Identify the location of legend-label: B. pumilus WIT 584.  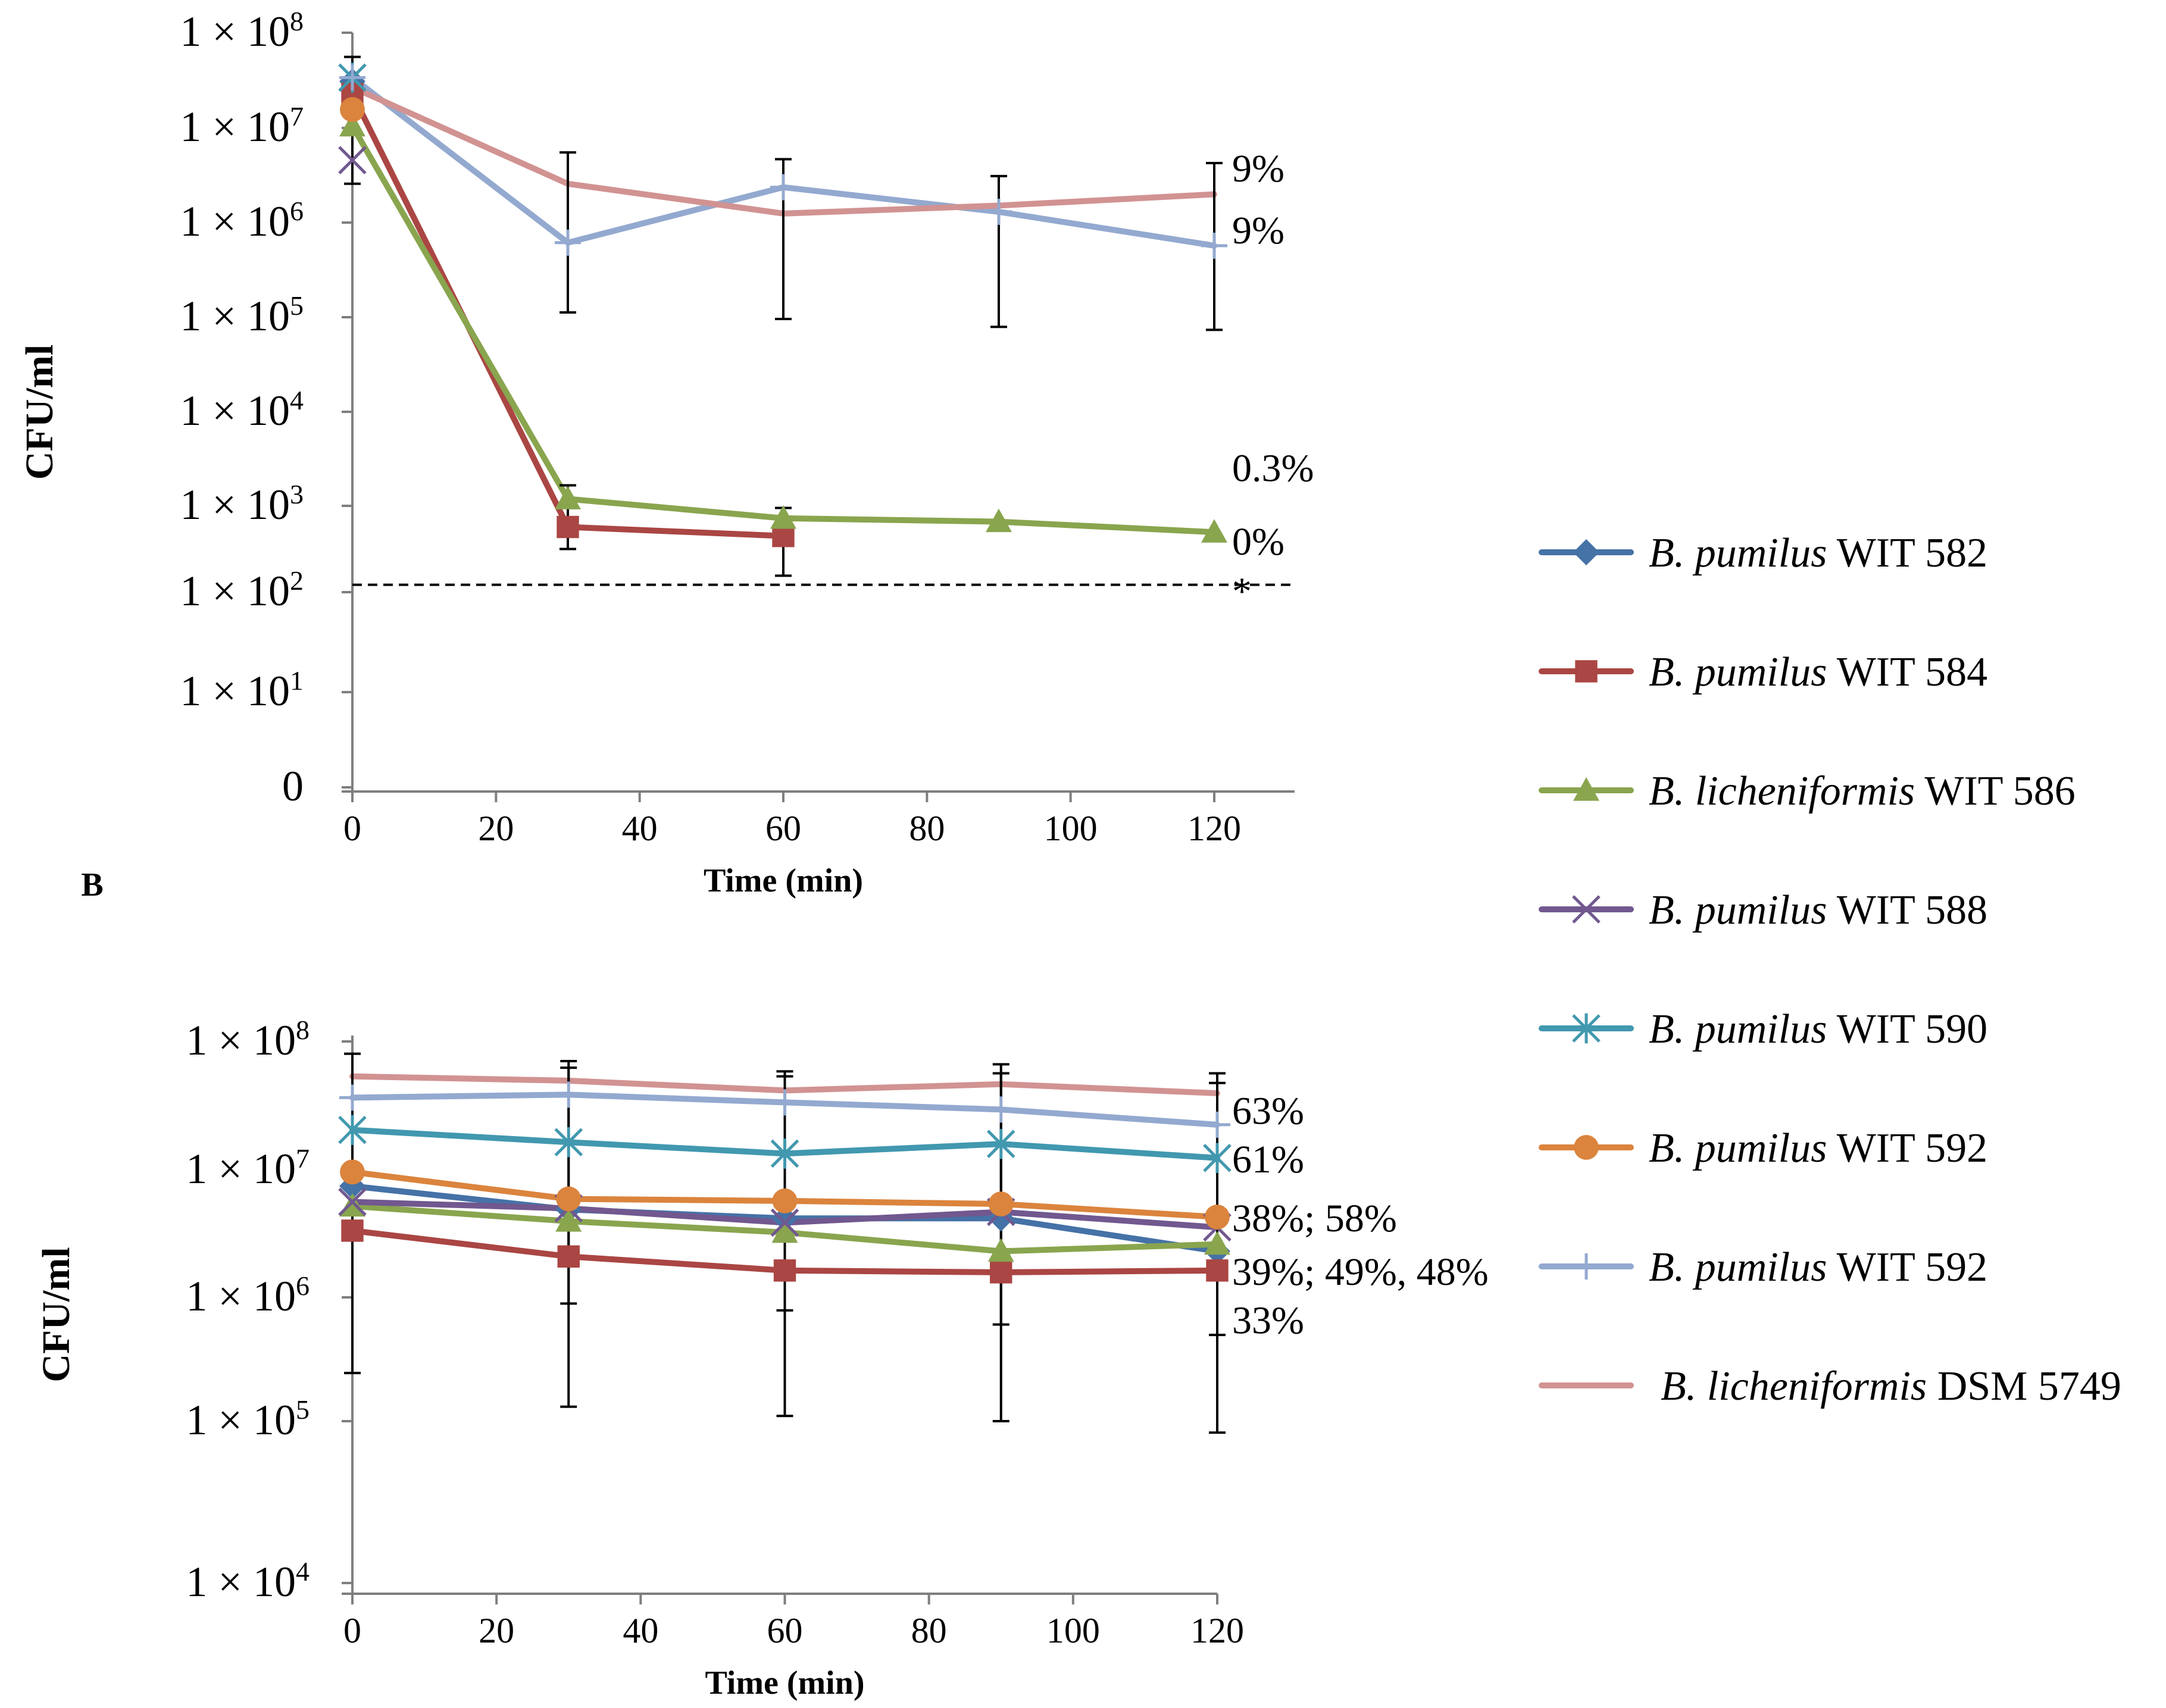
(1818, 672).